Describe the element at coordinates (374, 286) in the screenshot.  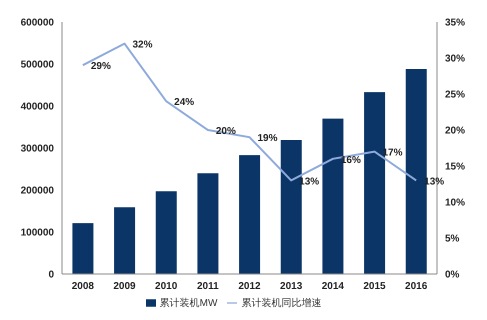
I see `x-tick-label: 2015` at that location.